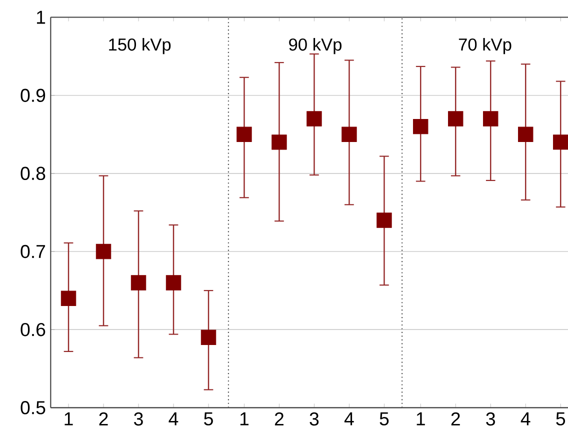  What do you see at coordinates (41, 17) in the screenshot?
I see `y-tick-label: 1` at bounding box center [41, 17].